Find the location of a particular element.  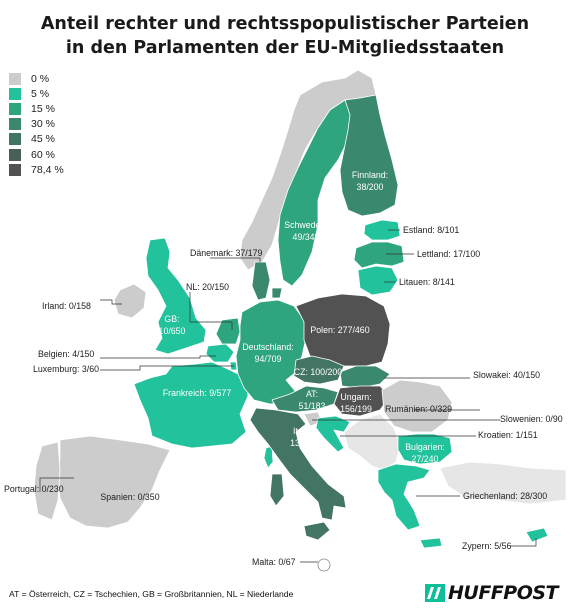

legend: 0 % 5 % 15 % 30 % 45 % 60 % 78,4 % is located at coordinates (36, 124).